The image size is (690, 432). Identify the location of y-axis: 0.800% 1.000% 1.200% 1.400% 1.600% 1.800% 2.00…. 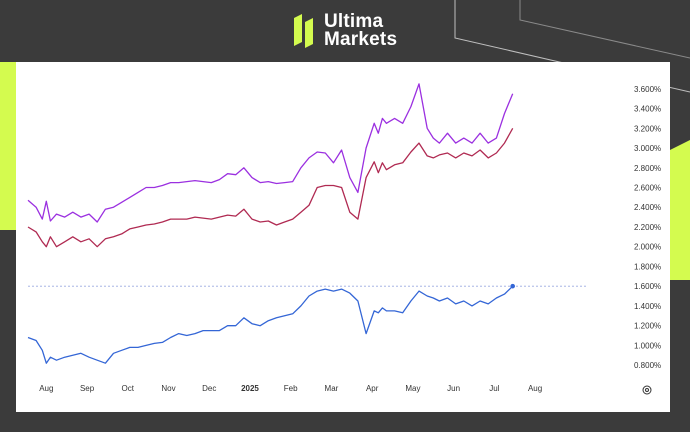
(647, 227).